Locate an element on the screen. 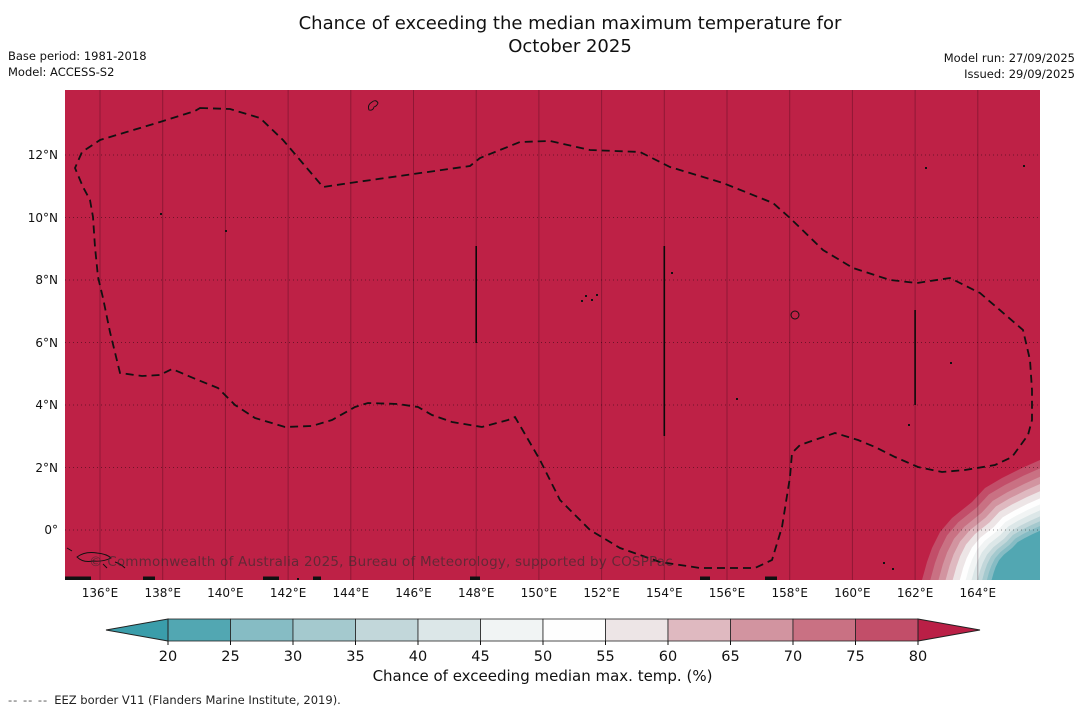 The height and width of the screenshot is (713, 1085). colorbar-tick-label: 70 is located at coordinates (793, 657).